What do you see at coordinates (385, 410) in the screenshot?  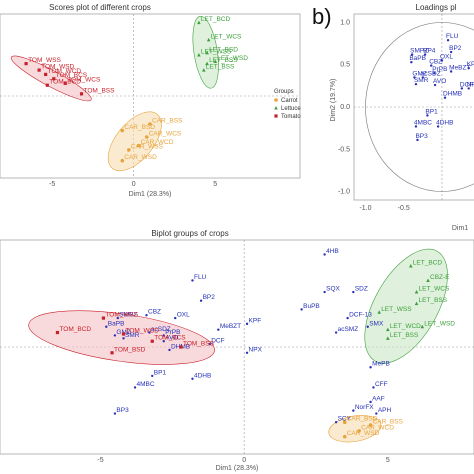 I see `loading-label: APH` at bounding box center [385, 410].